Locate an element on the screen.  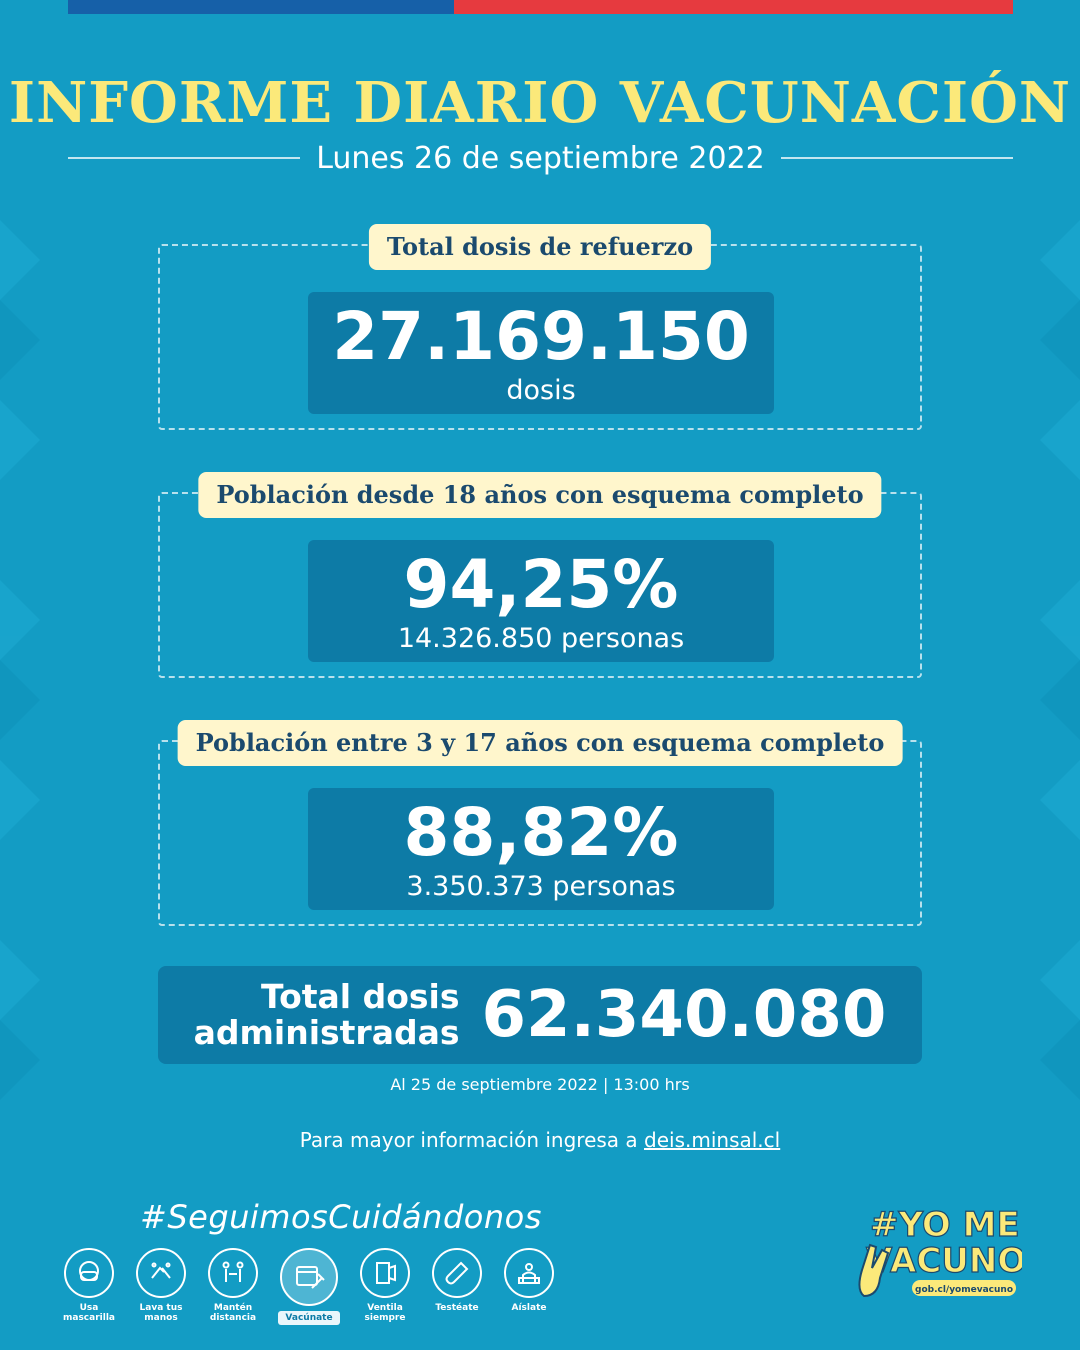
test-tube-icon is located at coordinates (457, 1273).